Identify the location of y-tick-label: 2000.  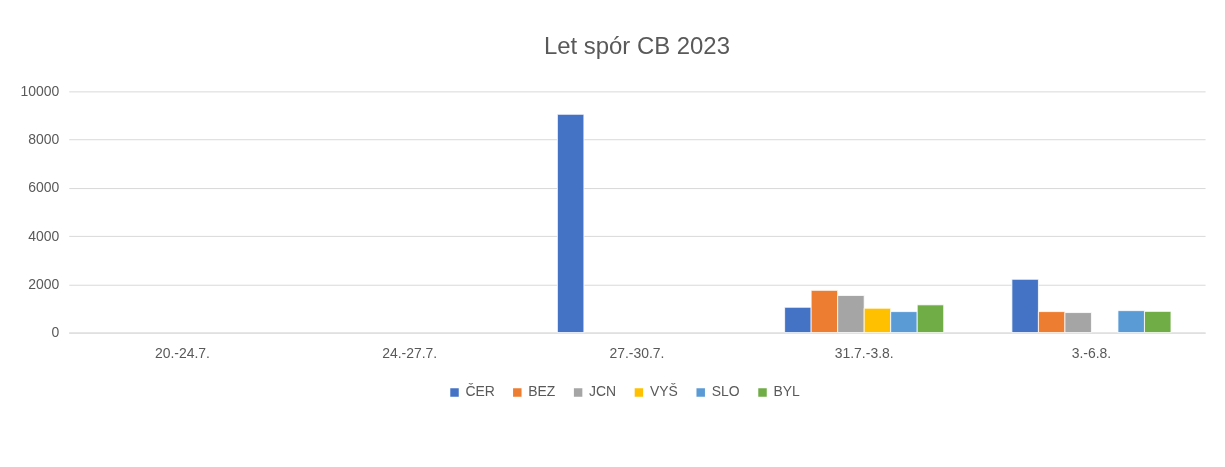
(44, 283).